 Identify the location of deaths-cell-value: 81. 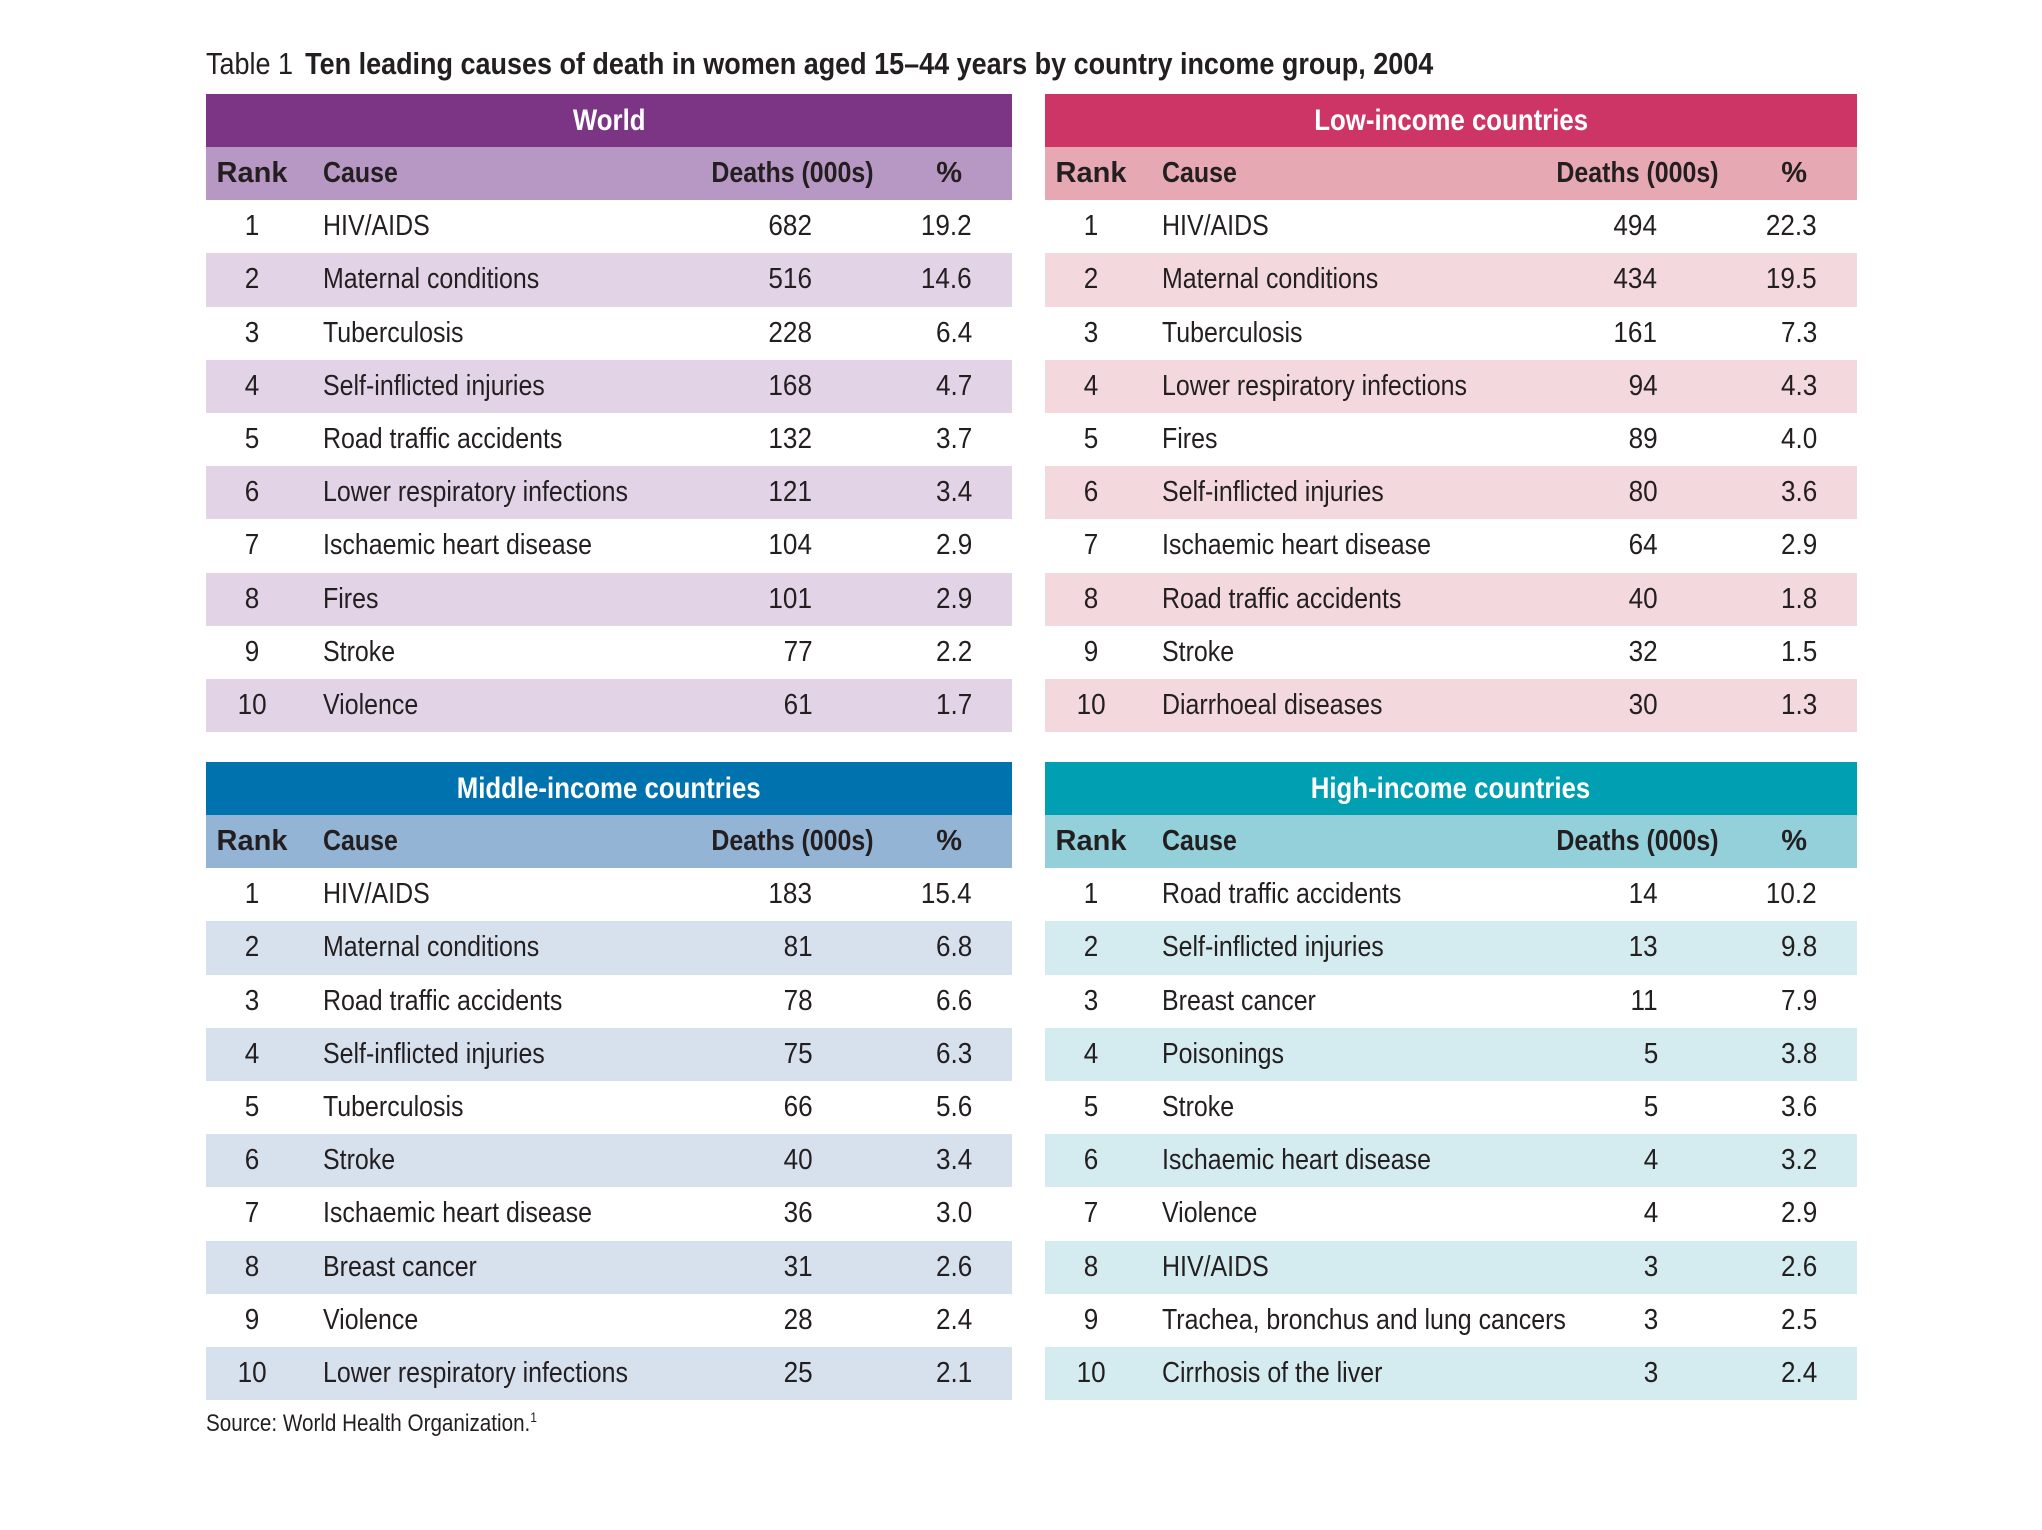
(798, 947).